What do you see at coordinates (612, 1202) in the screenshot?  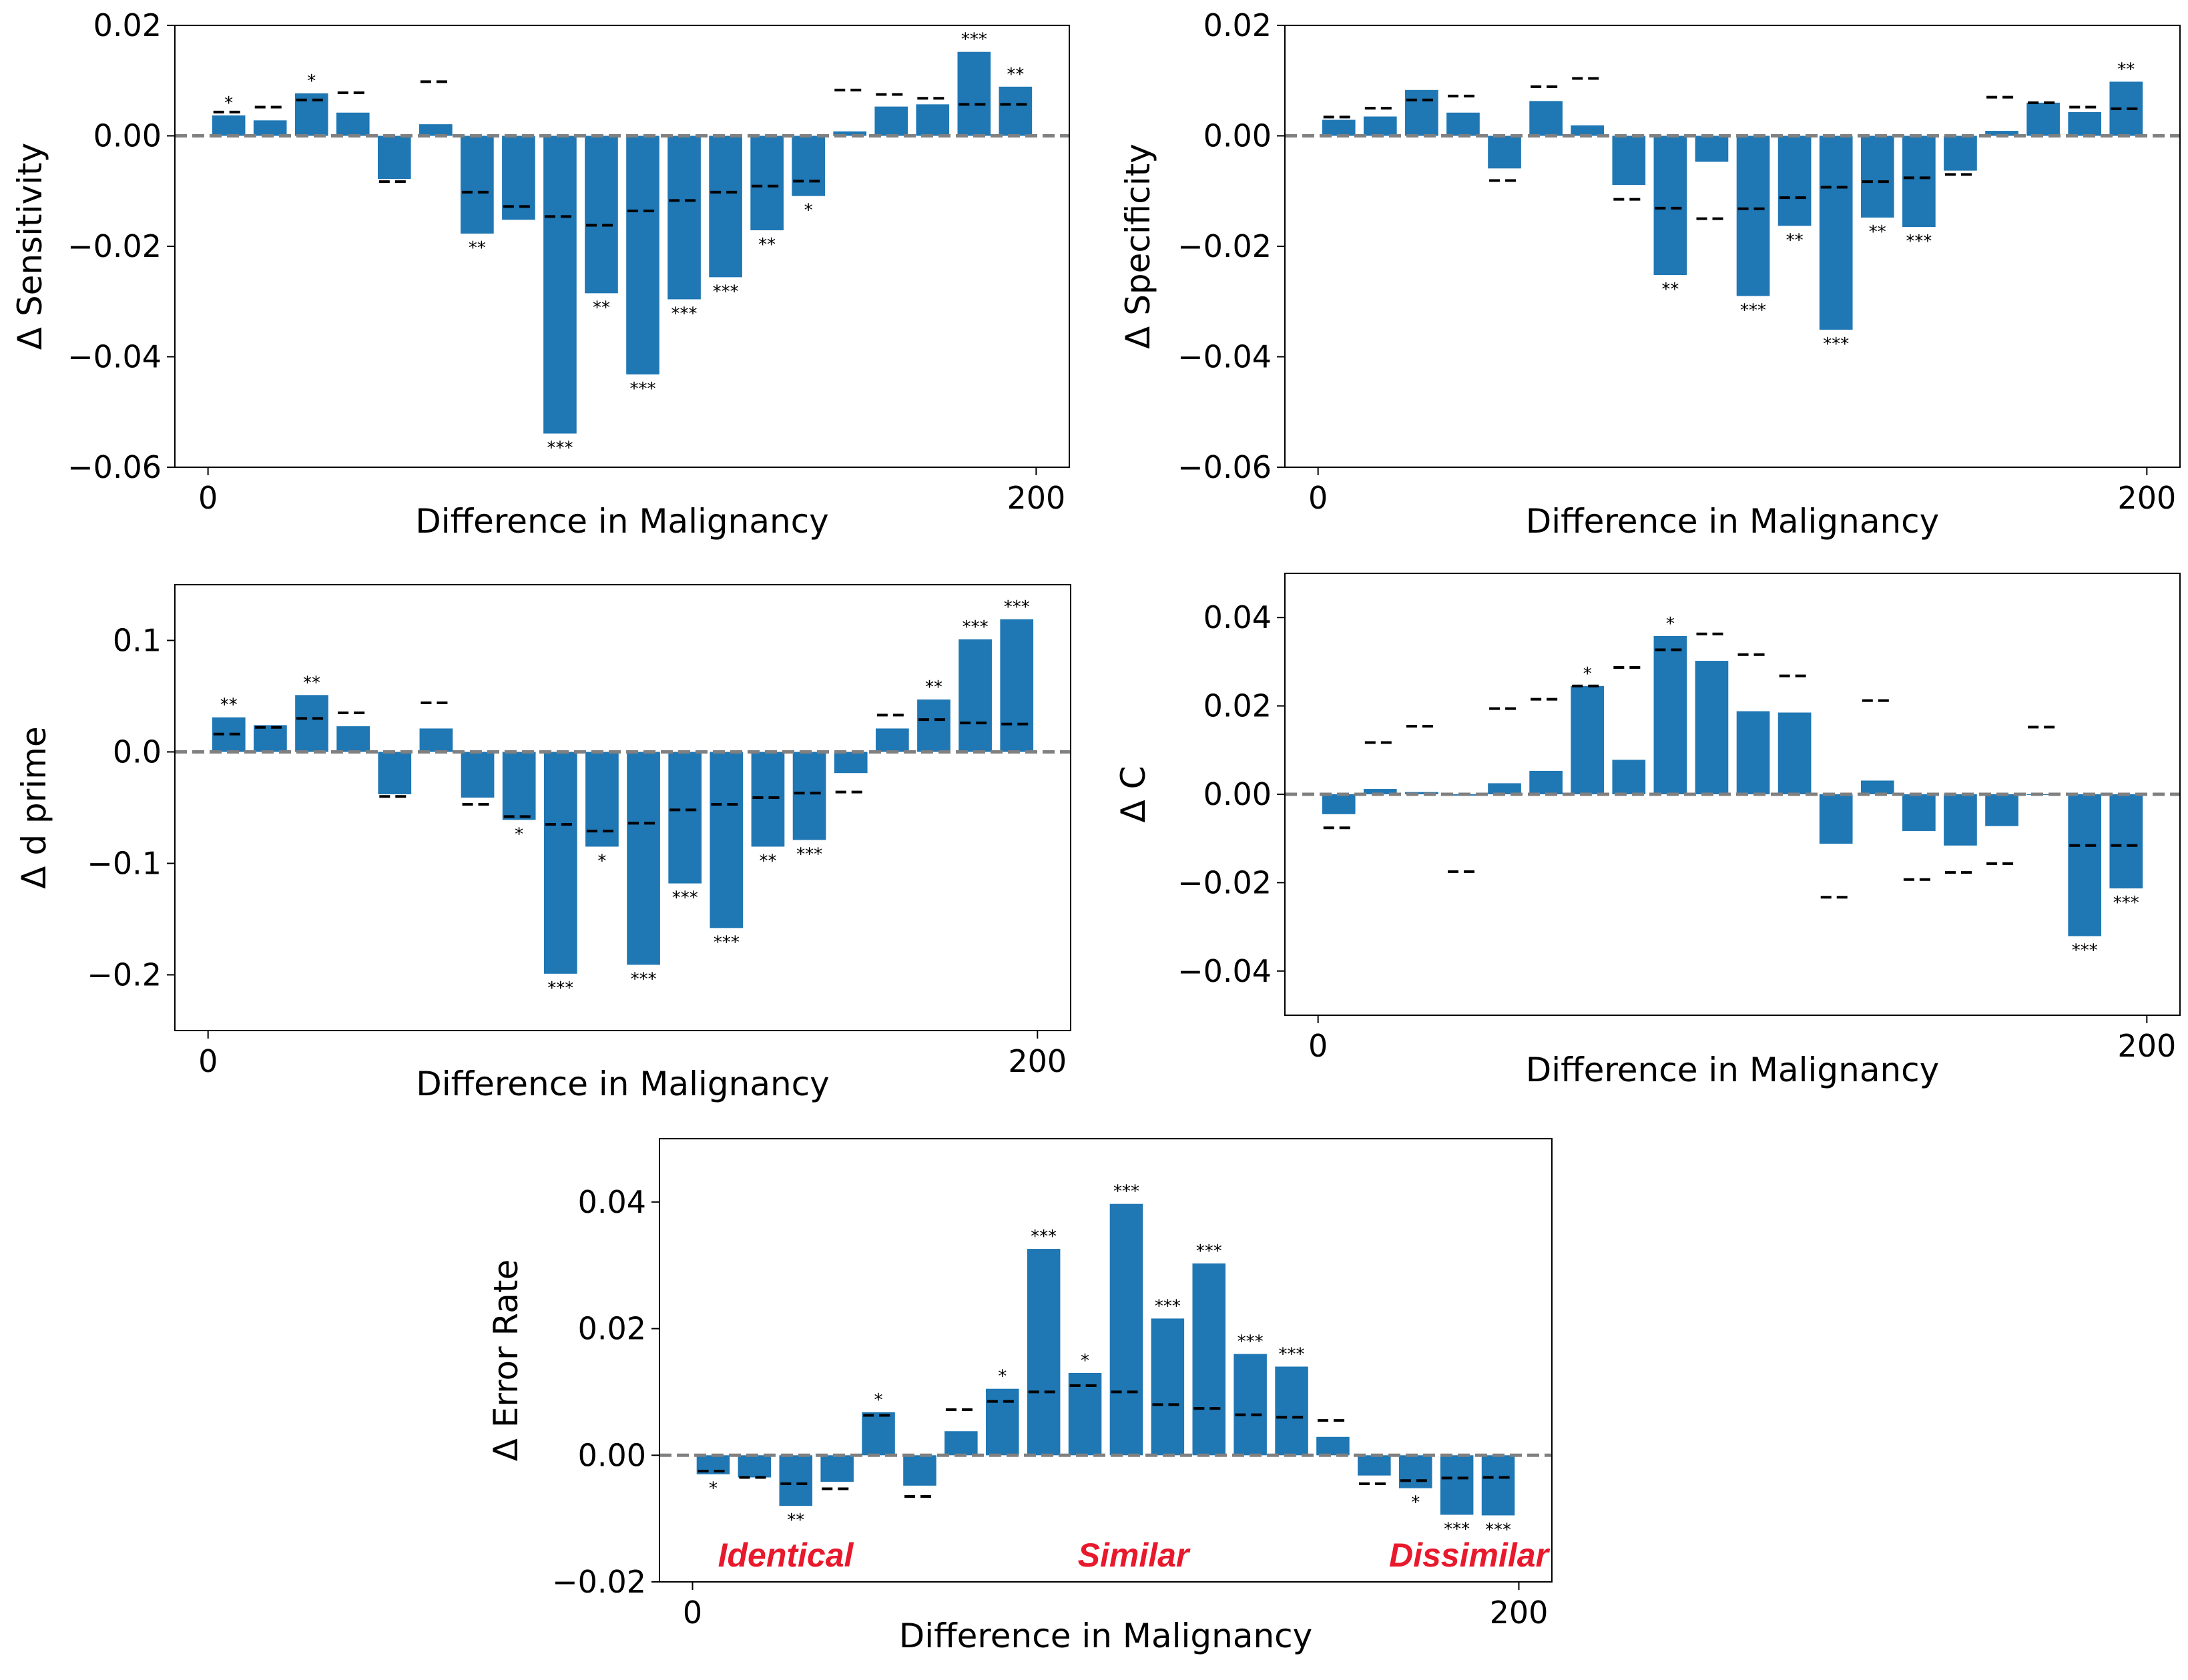 I see `y-tick-label: 0.04` at bounding box center [612, 1202].